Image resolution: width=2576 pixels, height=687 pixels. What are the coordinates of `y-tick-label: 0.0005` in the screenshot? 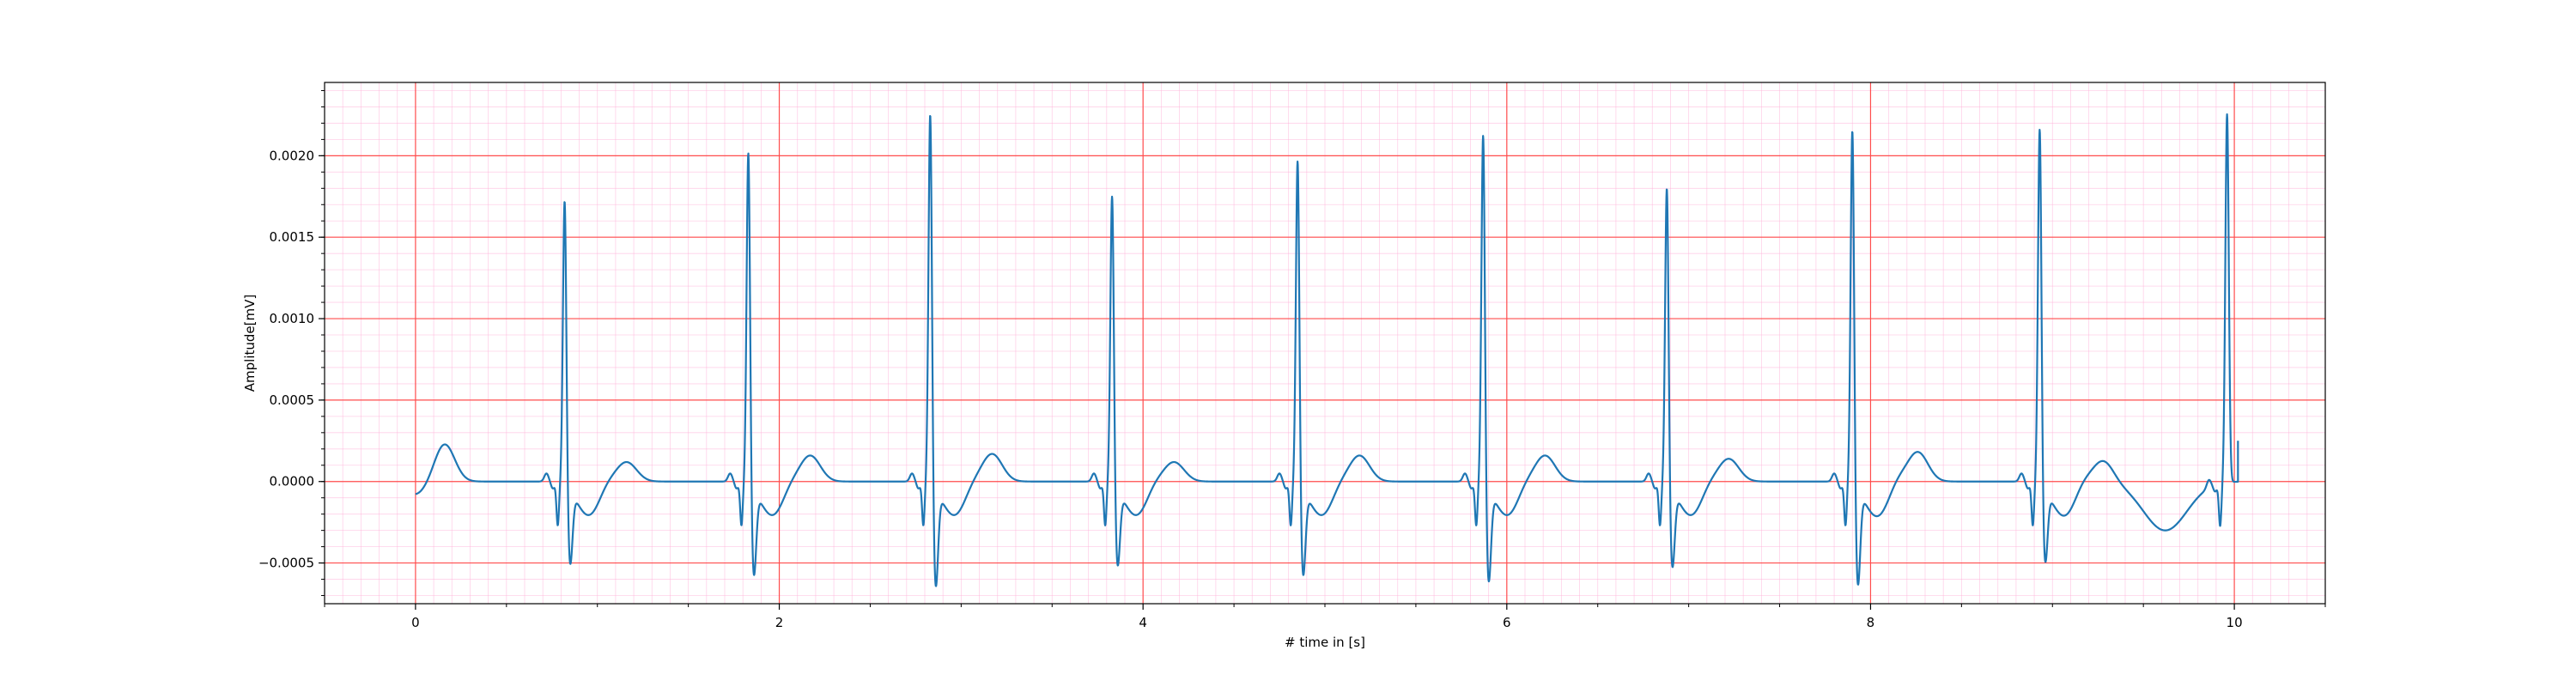 It's located at (292, 400).